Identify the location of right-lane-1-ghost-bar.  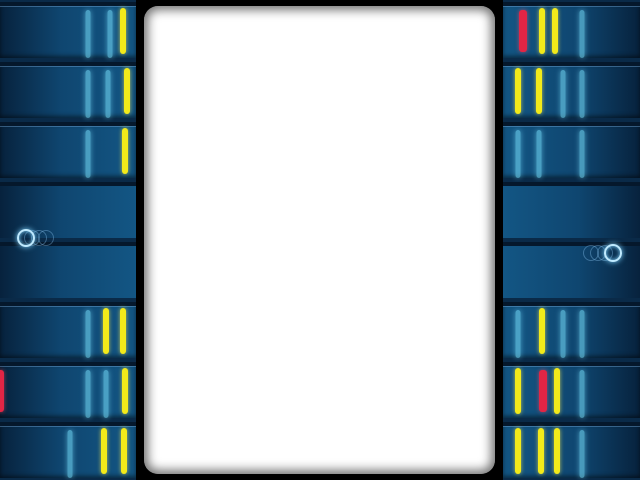
(582, 34).